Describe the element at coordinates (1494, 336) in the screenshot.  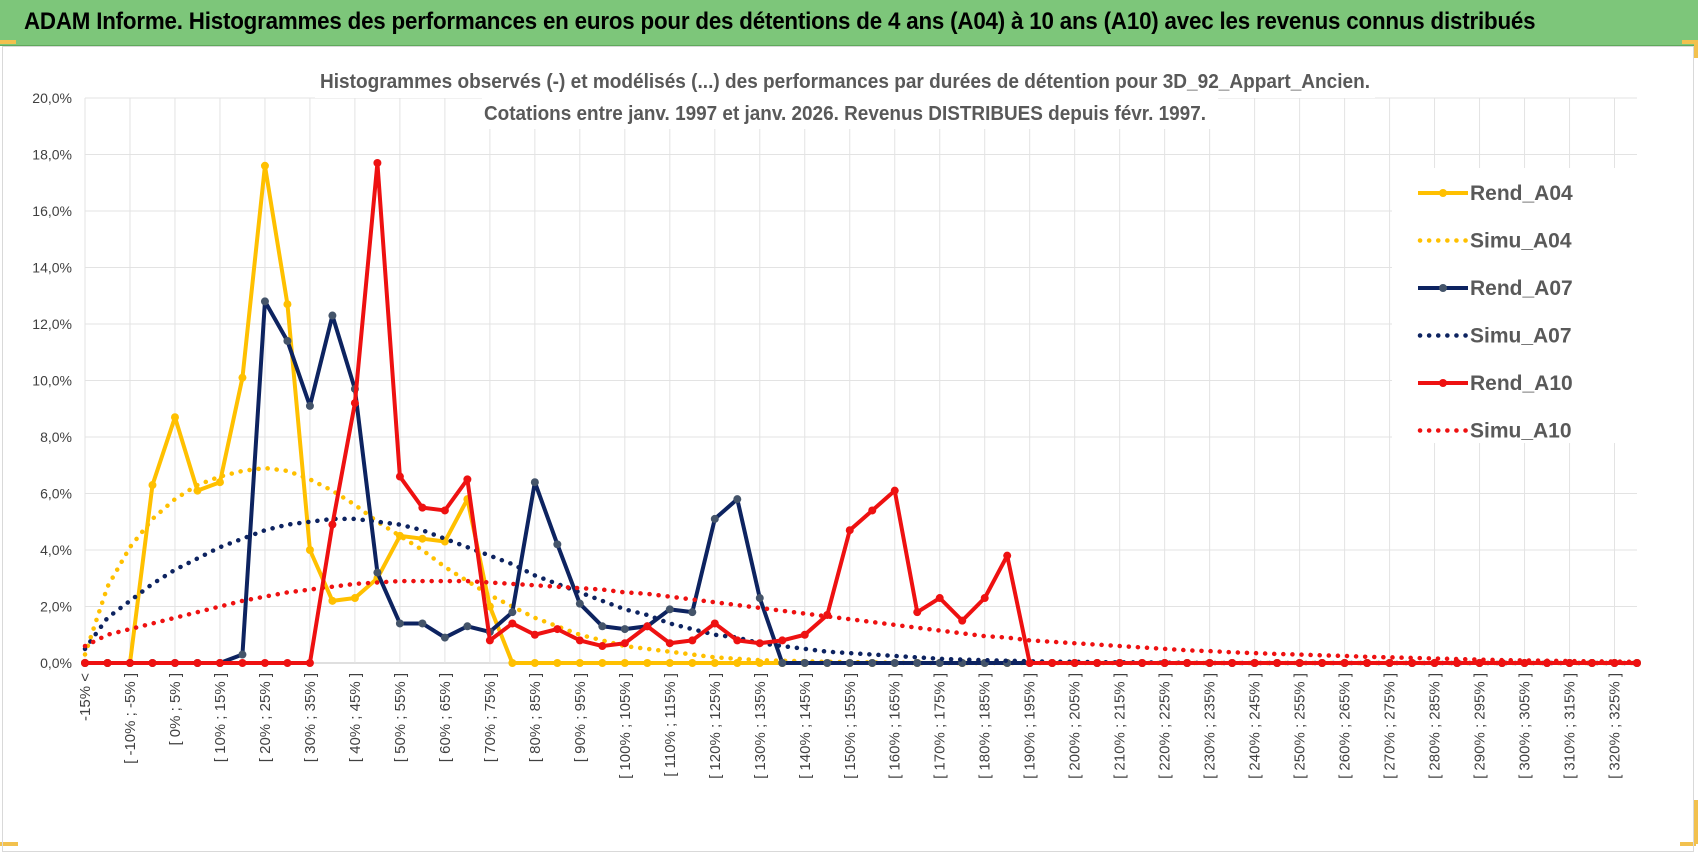
I see `legend-simu-a07: Simu_A07` at that location.